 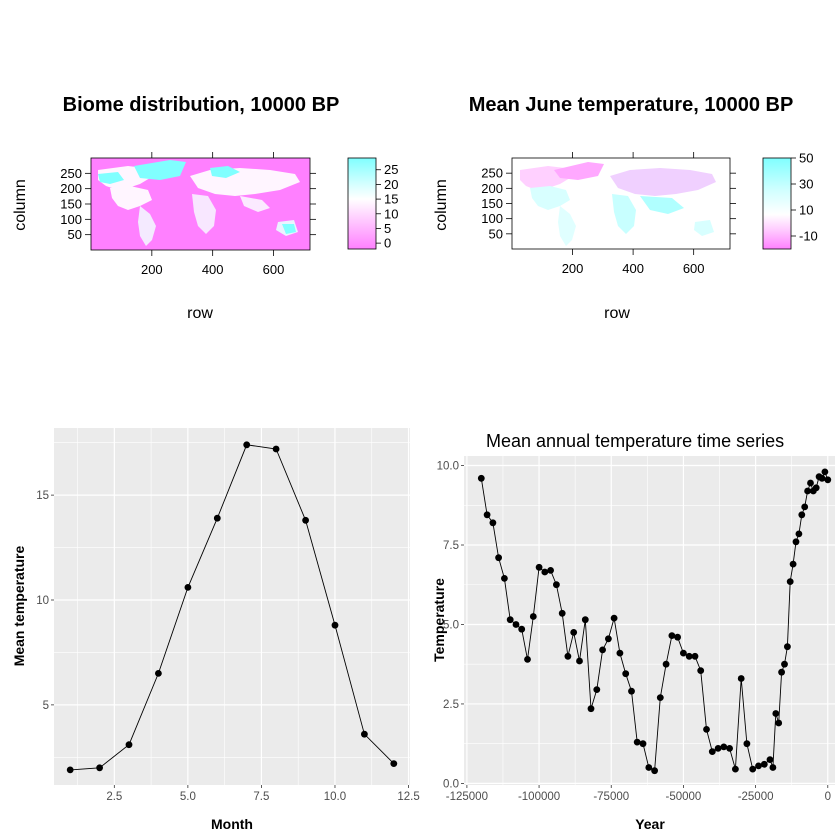 I want to click on colorbar-tick-label: 30, so click(x=806, y=184).